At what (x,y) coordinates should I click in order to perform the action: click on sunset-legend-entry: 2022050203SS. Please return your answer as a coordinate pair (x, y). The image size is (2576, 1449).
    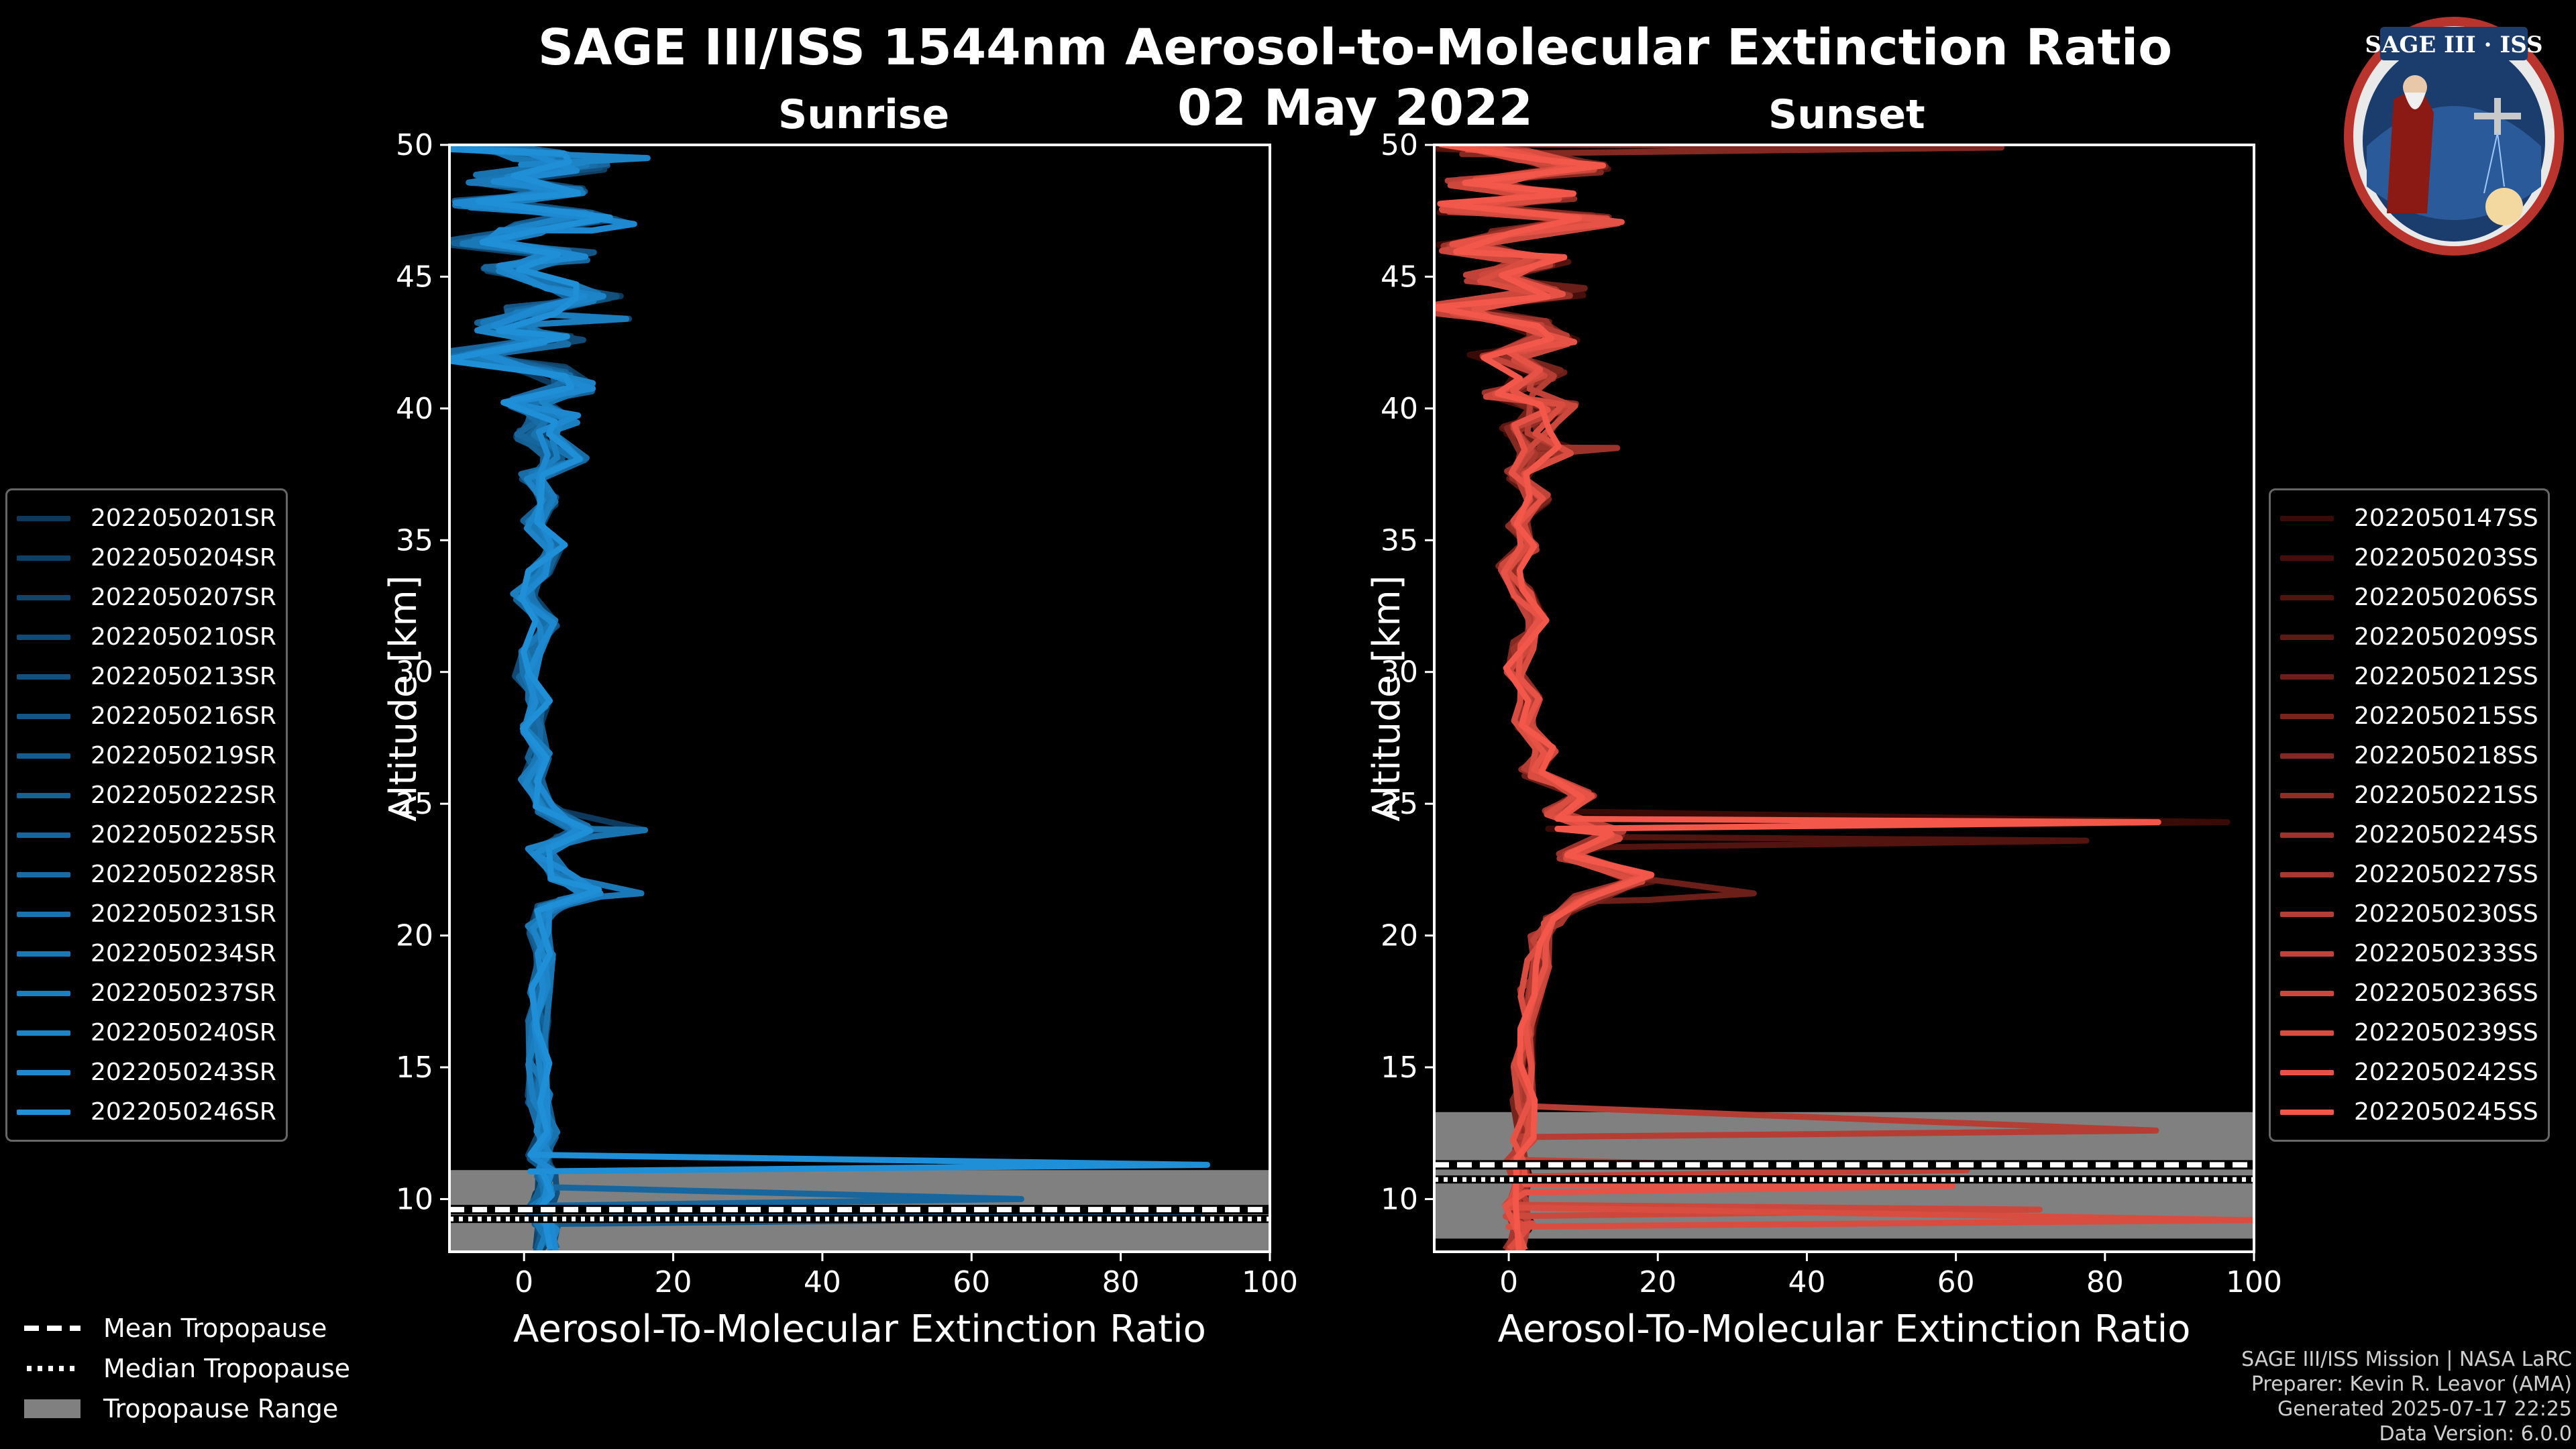
    Looking at the image, I should click on (2409, 558).